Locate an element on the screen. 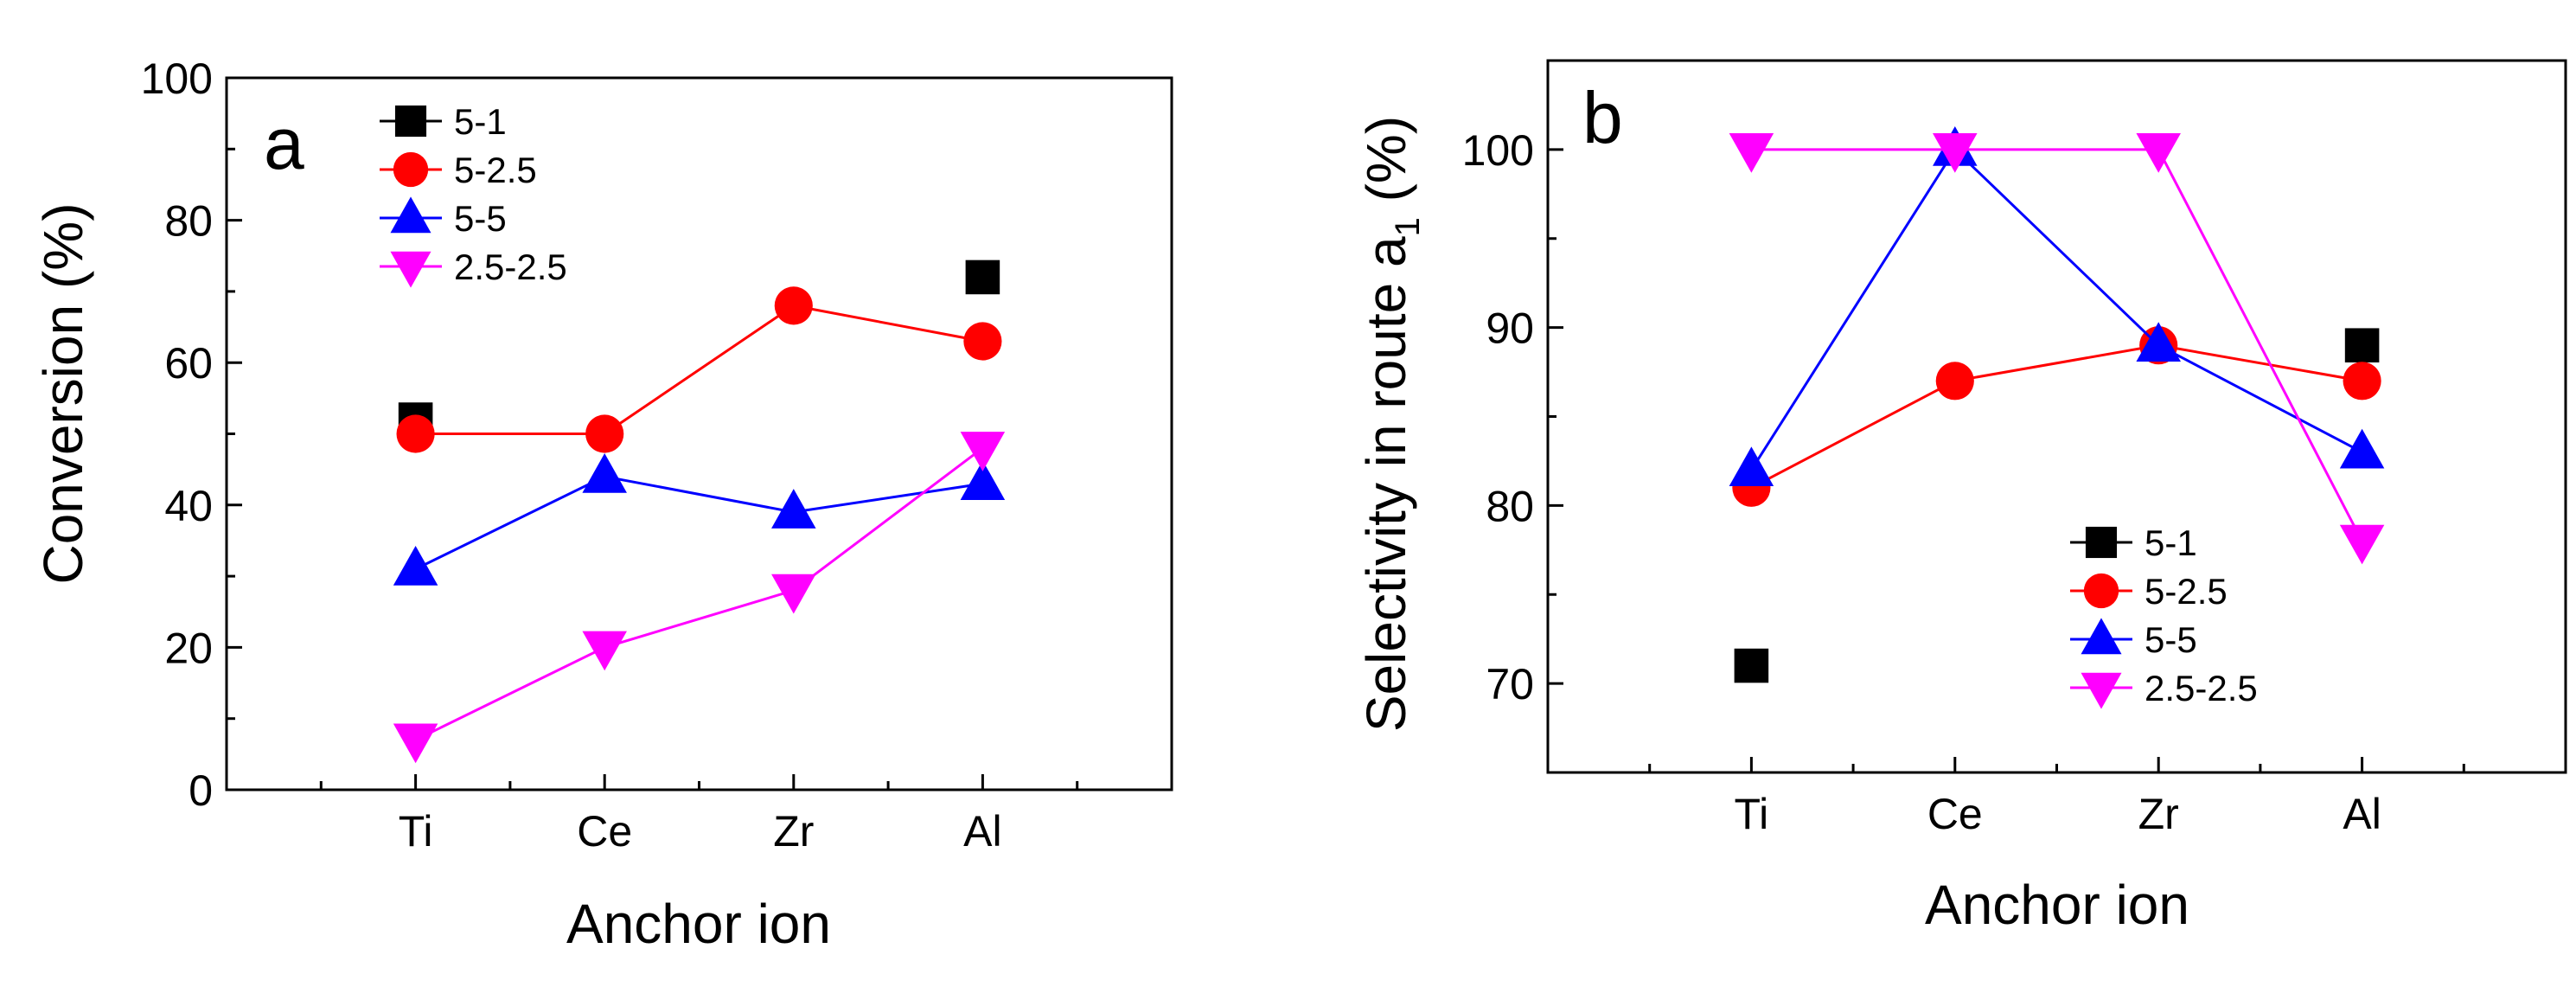 The width and height of the screenshot is (2576, 987). panel-b-legend-label: 5-2.5 is located at coordinates (2187, 591).